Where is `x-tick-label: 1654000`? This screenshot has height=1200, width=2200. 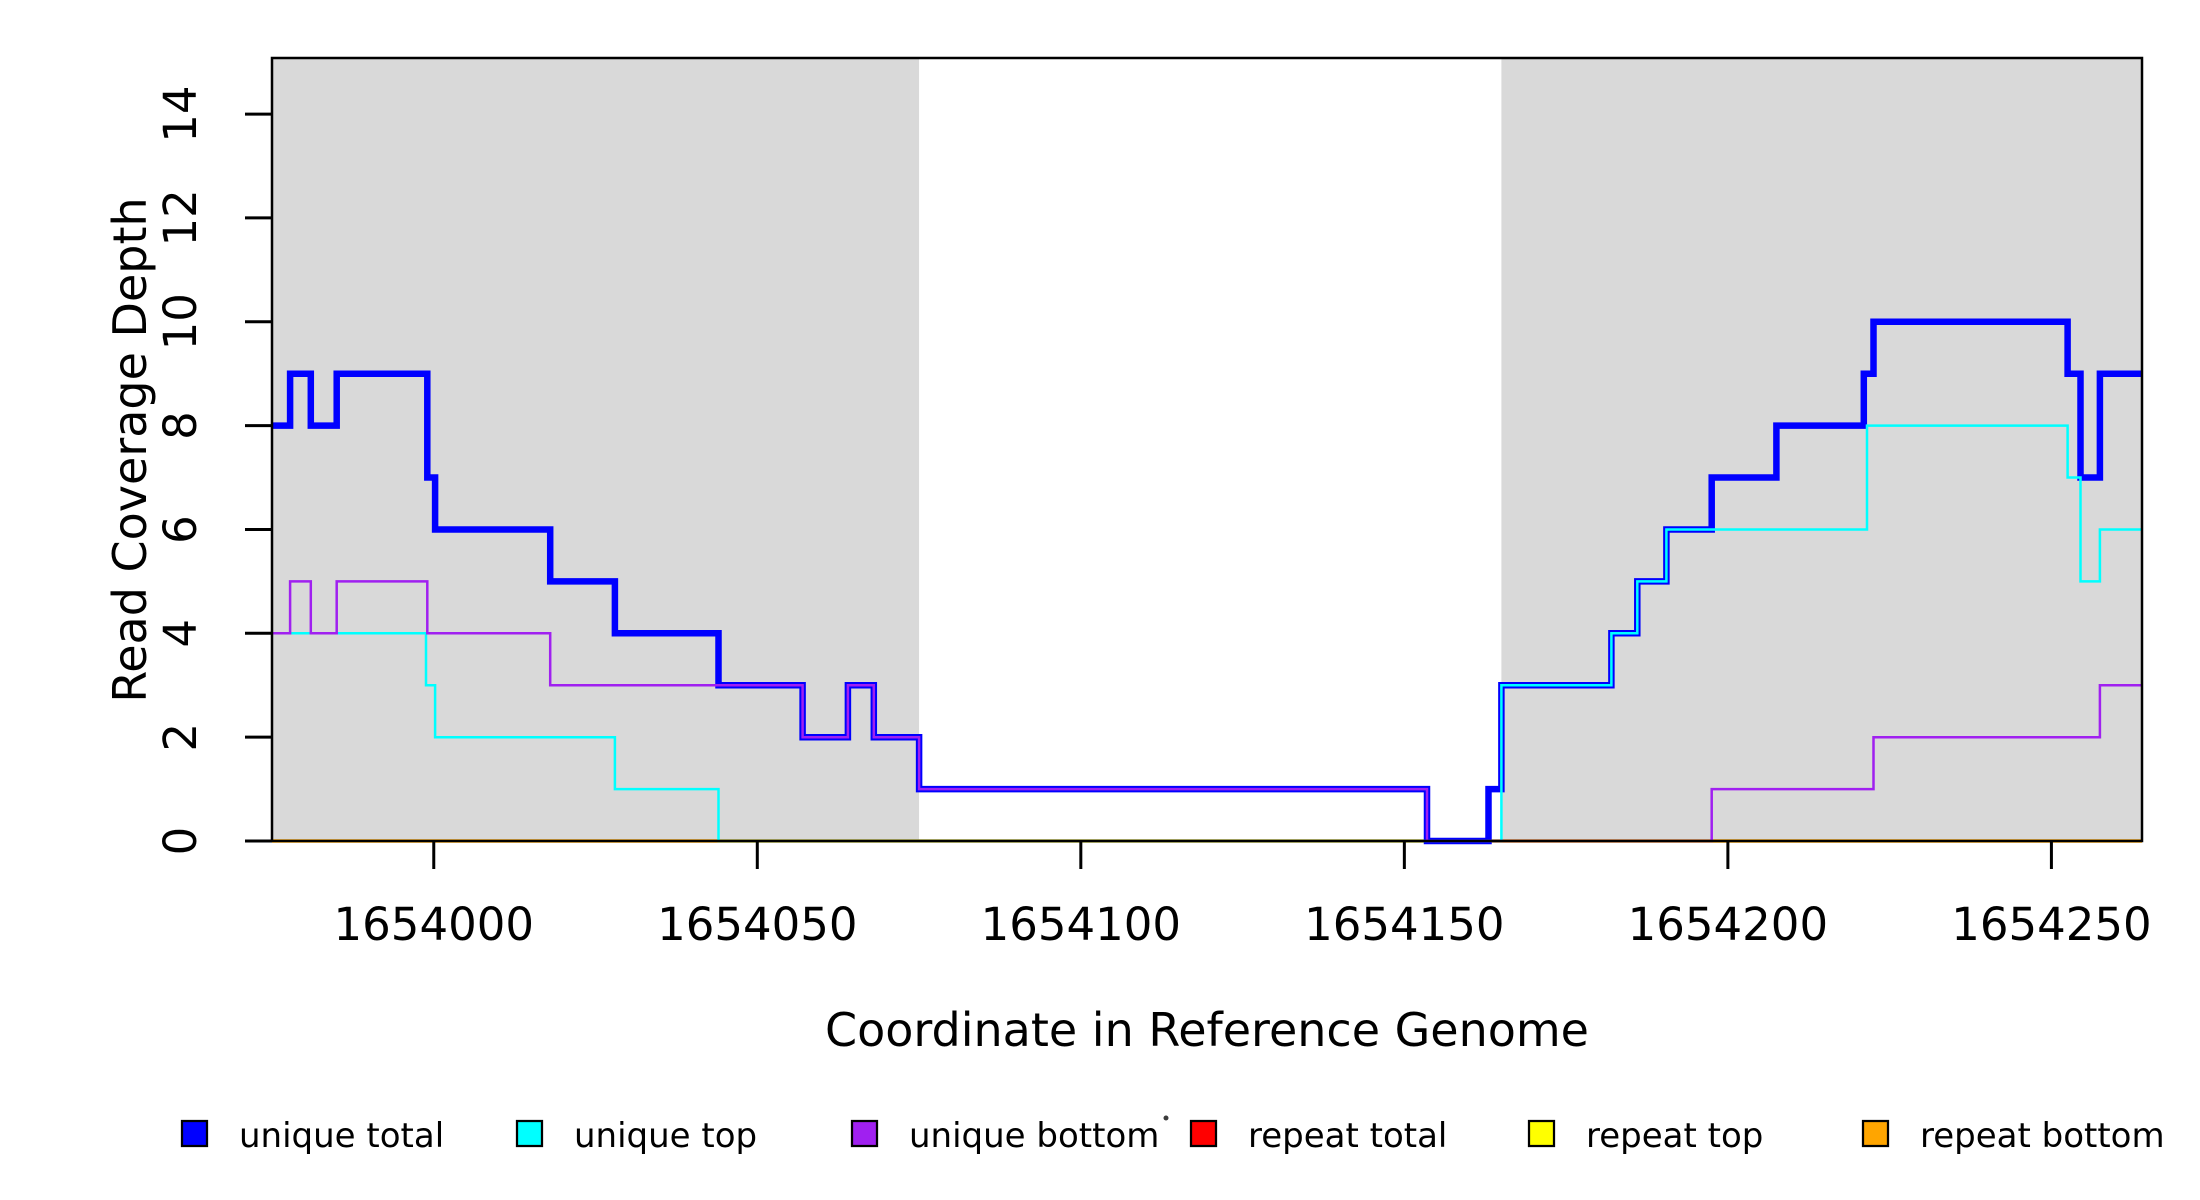
x-tick-label: 1654000 is located at coordinates (434, 924).